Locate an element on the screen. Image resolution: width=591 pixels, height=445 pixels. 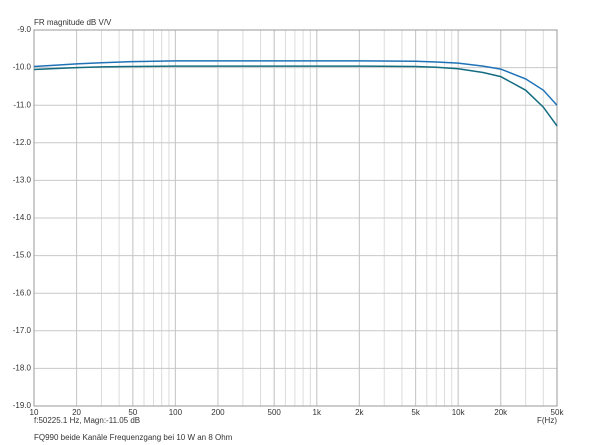
x-tick-label: 1k is located at coordinates (317, 412).